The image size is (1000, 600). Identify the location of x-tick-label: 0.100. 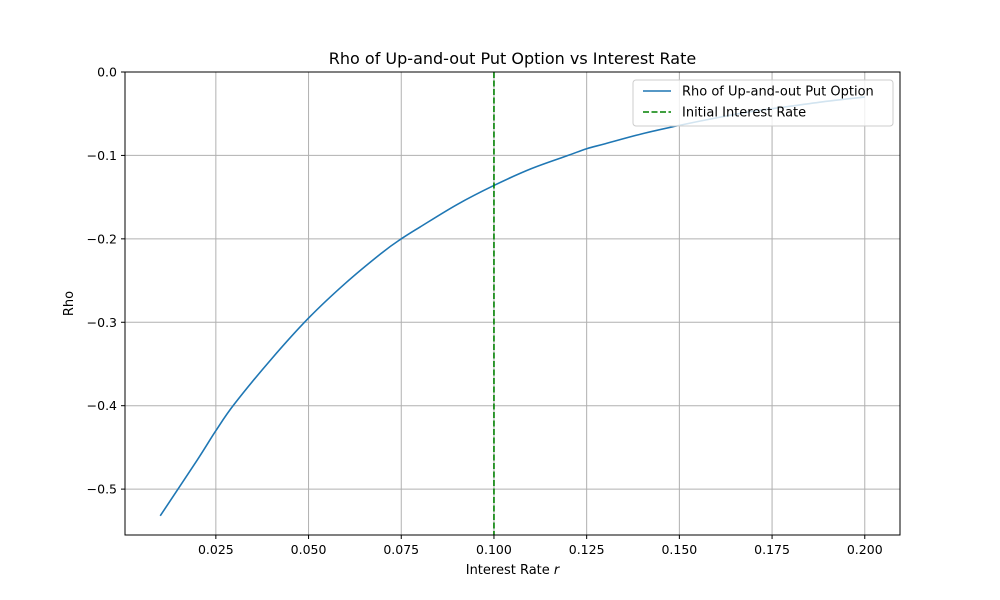
(494, 549).